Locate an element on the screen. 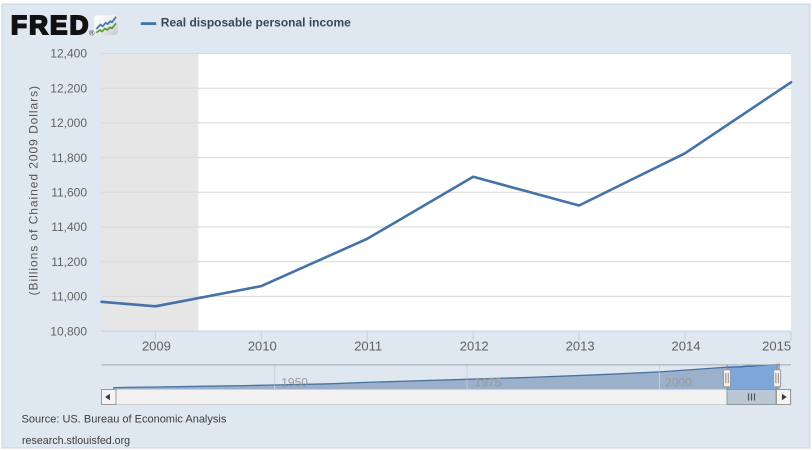  svg-text: 10,800 is located at coordinates (68, 331).